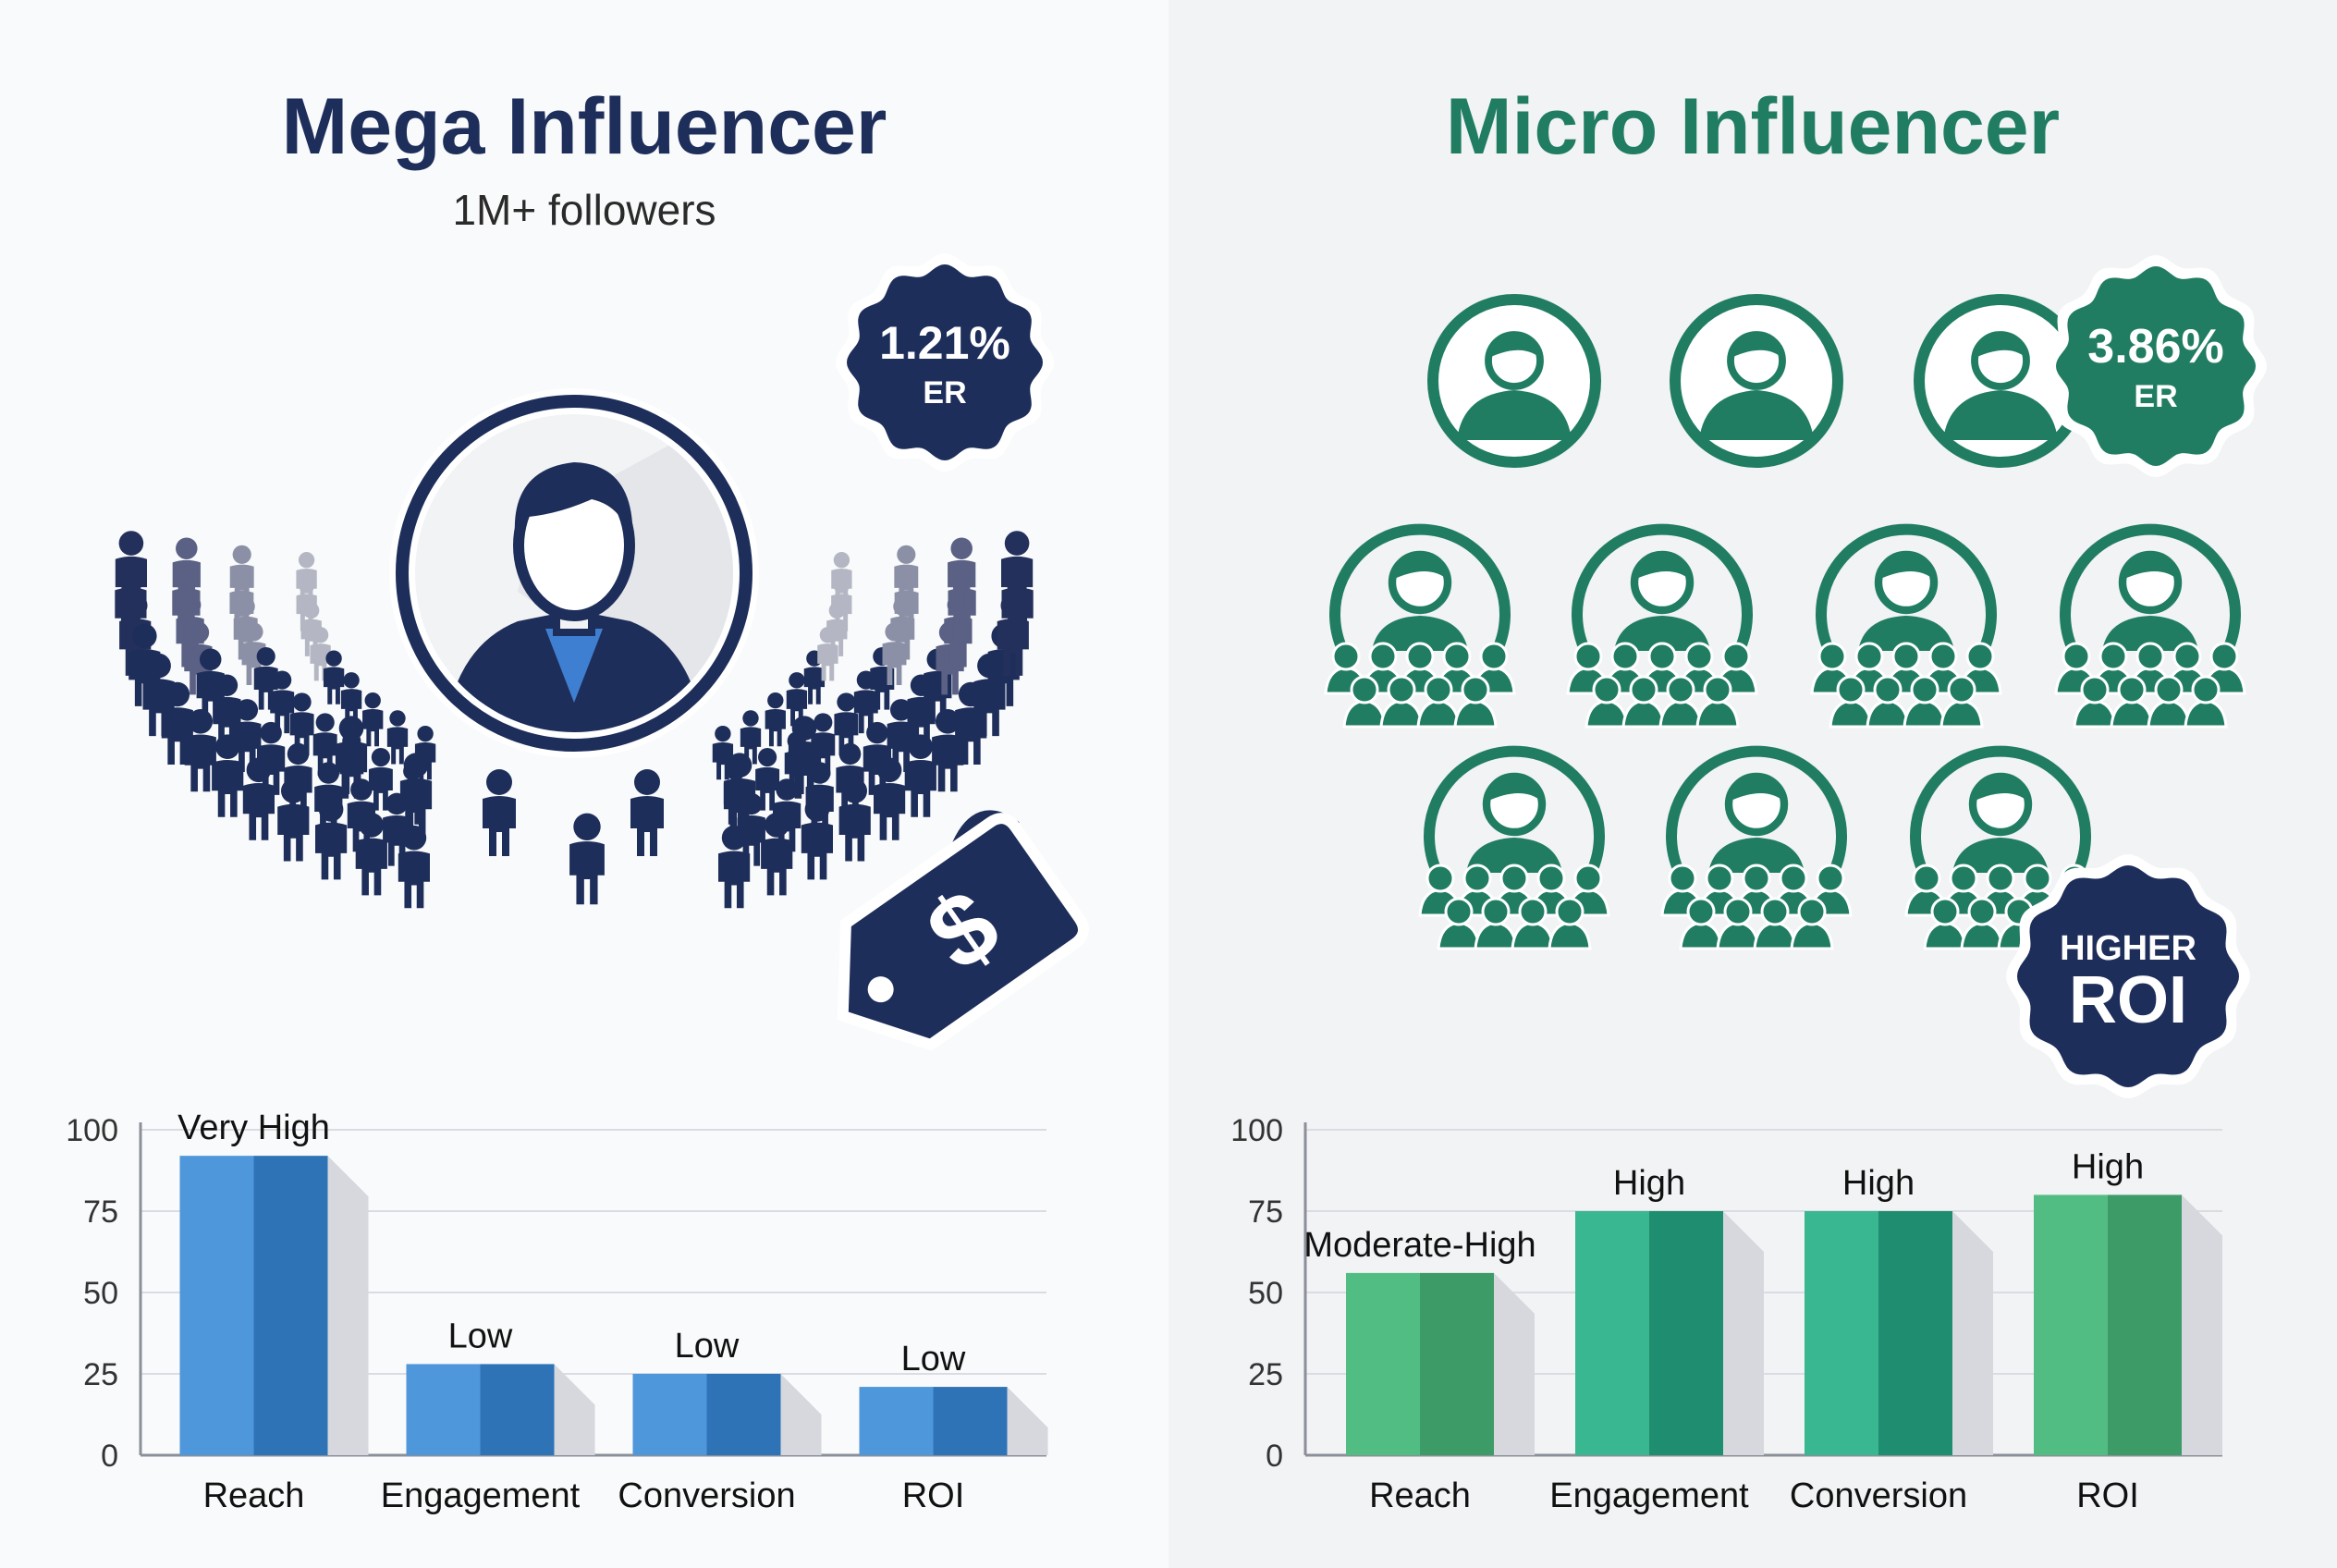  Describe the element at coordinates (253, 1128) in the screenshot. I see `data-label: Very High` at that location.